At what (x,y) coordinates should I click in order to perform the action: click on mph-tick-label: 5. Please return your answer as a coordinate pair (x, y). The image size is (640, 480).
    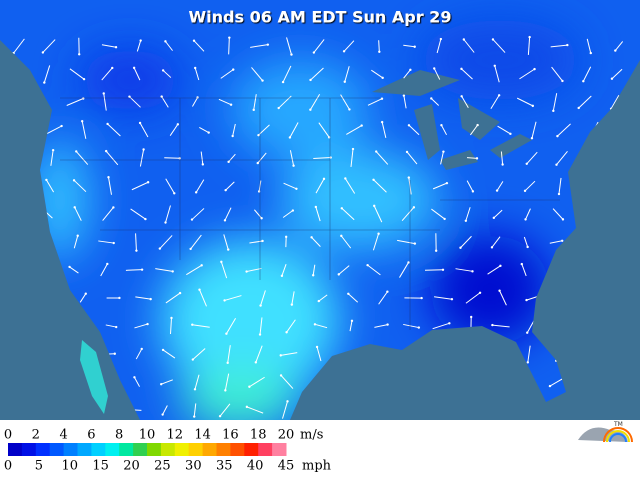
    Looking at the image, I should click on (39, 466).